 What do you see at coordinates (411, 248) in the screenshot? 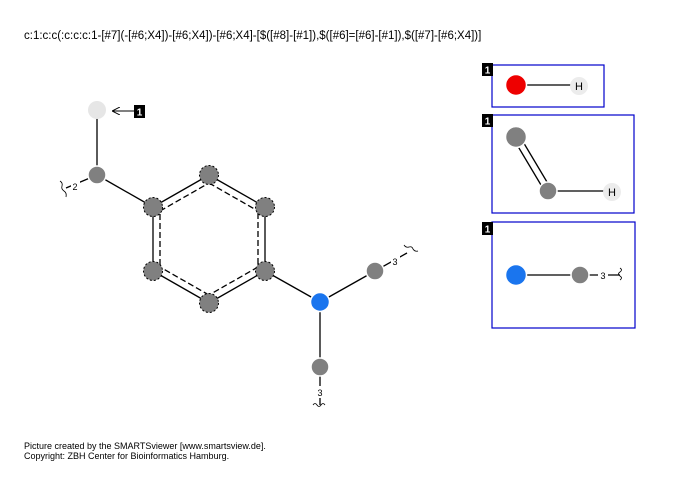
I see `squiggle-right` at bounding box center [411, 248].